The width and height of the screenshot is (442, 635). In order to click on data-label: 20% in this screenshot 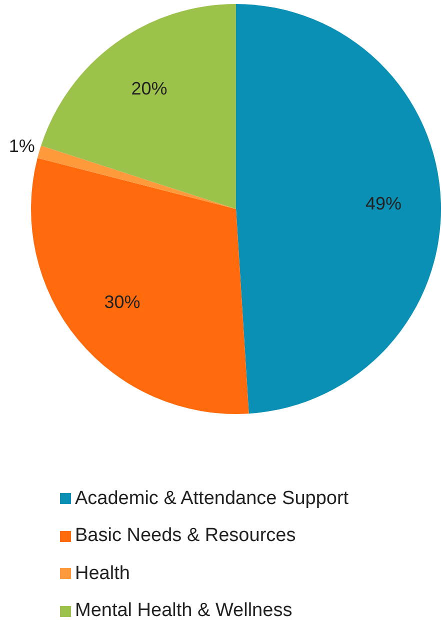, I will do `click(149, 88)`.